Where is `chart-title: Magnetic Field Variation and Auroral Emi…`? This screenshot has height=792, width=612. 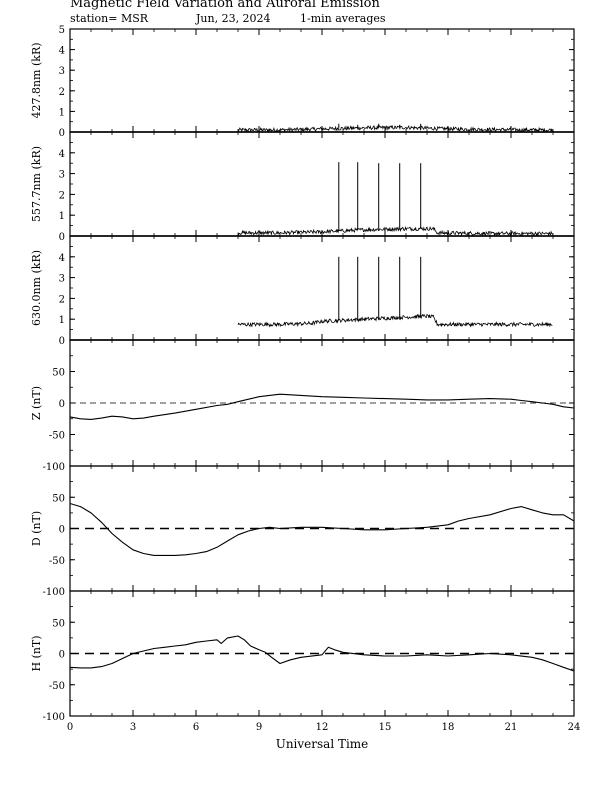
chart-title: Magnetic Field Variation and Auroral Emi… is located at coordinates (225, 5).